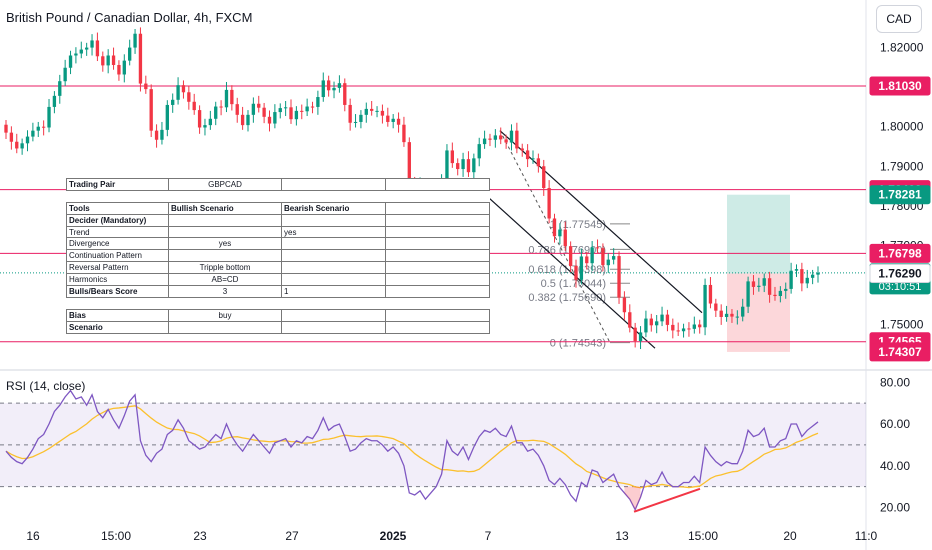 The image size is (932, 550). I want to click on fib-level-label: 0.382 (1.75690), so click(567, 298).